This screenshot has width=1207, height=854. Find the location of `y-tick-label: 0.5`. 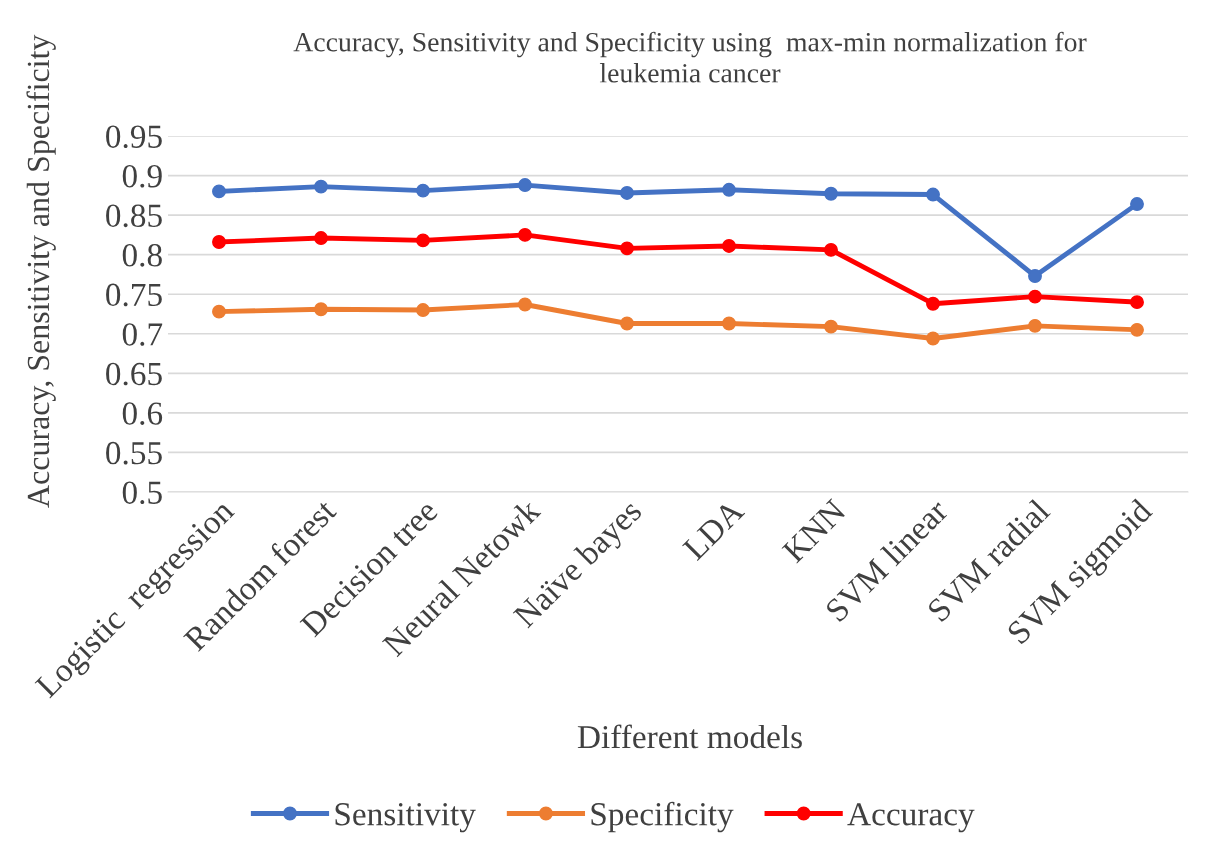

y-tick-label: 0.5 is located at coordinates (142, 493).